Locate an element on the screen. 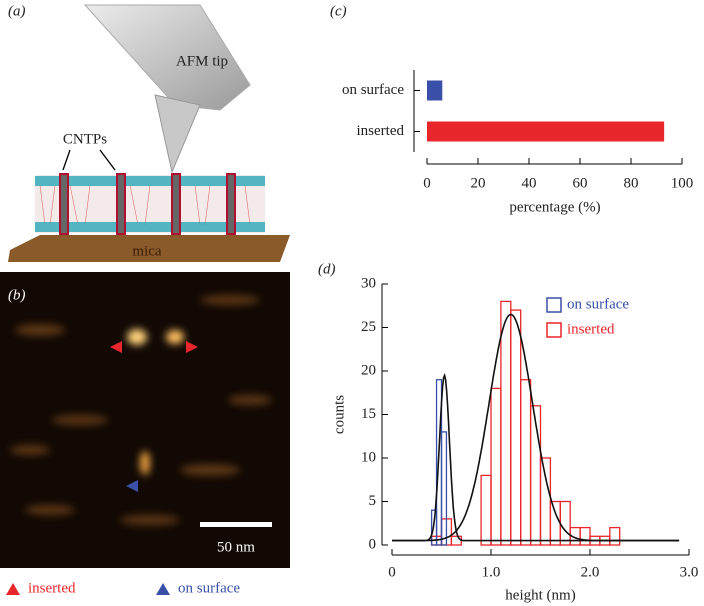 Image resolution: width=704 pixels, height=606 pixels. y-tick-label: 20 is located at coordinates (368, 370).